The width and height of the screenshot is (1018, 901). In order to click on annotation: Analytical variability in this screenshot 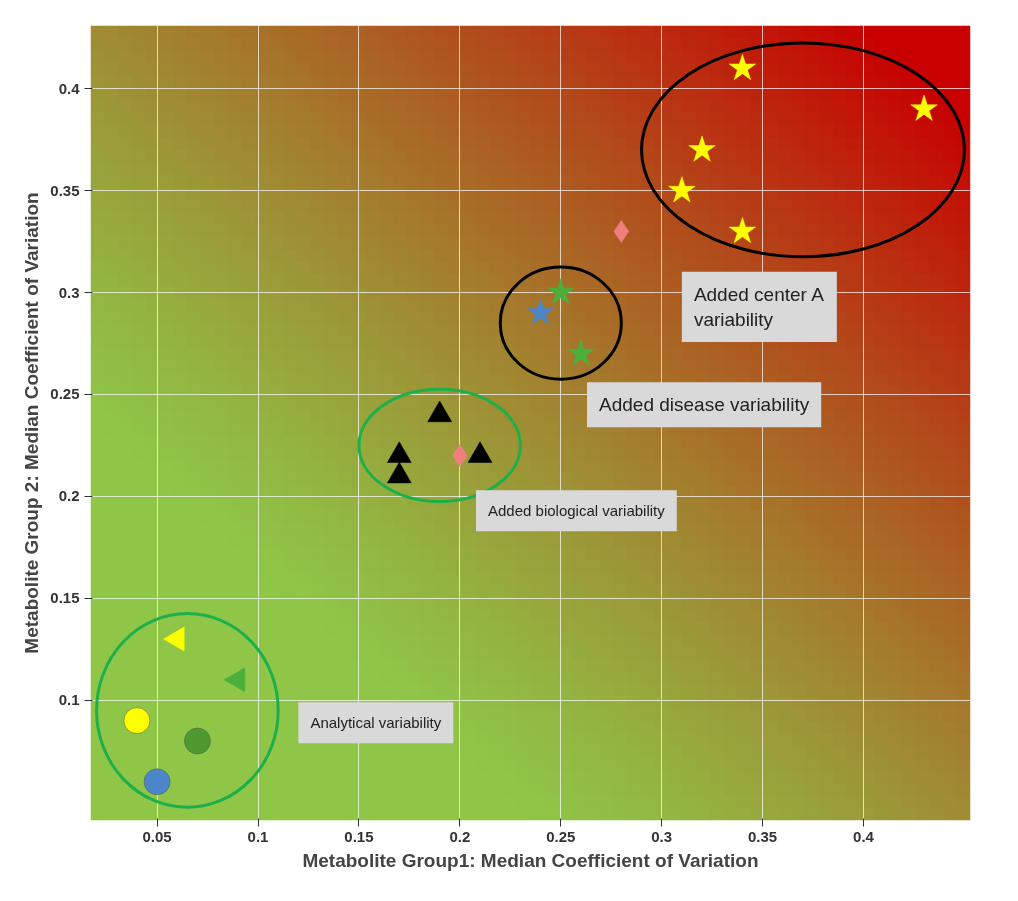, I will do `click(376, 723)`.